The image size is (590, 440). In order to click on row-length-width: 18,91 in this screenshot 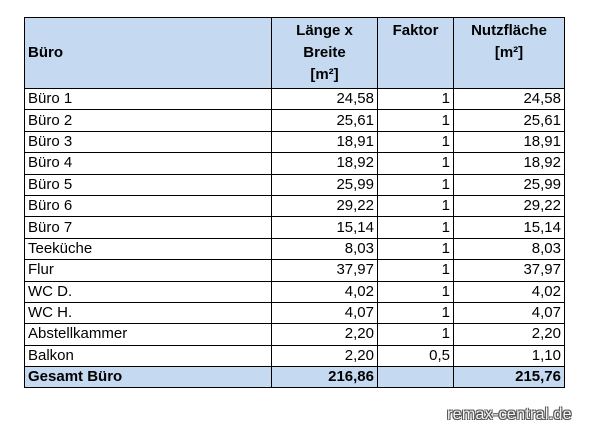, I will do `click(324, 142)`.